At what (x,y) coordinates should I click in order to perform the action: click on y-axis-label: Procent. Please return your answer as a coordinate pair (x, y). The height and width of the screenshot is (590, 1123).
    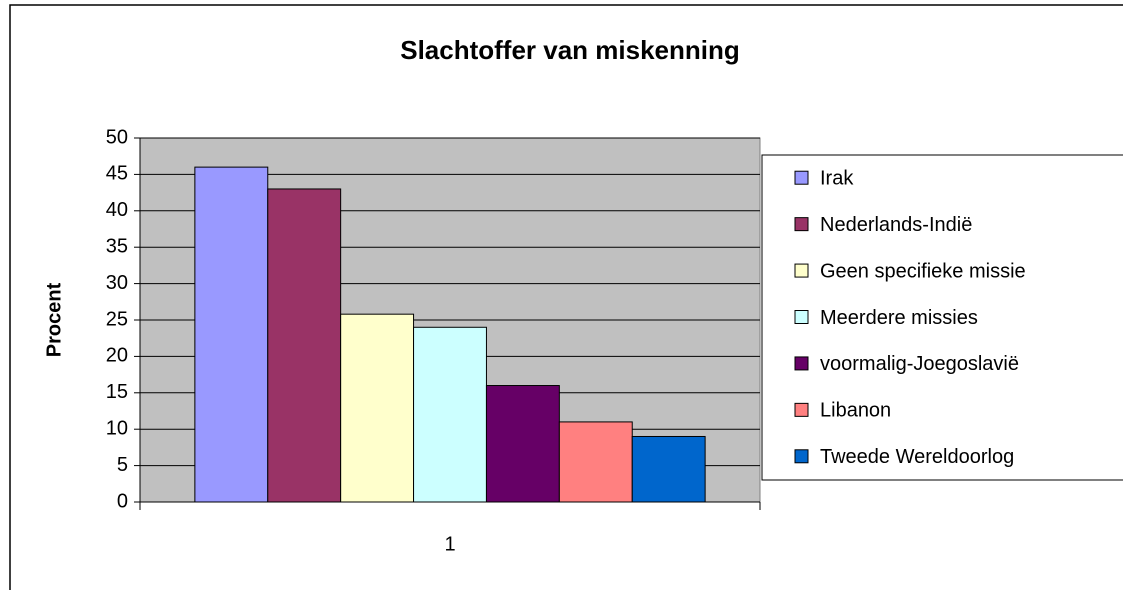
    Looking at the image, I should click on (54, 319).